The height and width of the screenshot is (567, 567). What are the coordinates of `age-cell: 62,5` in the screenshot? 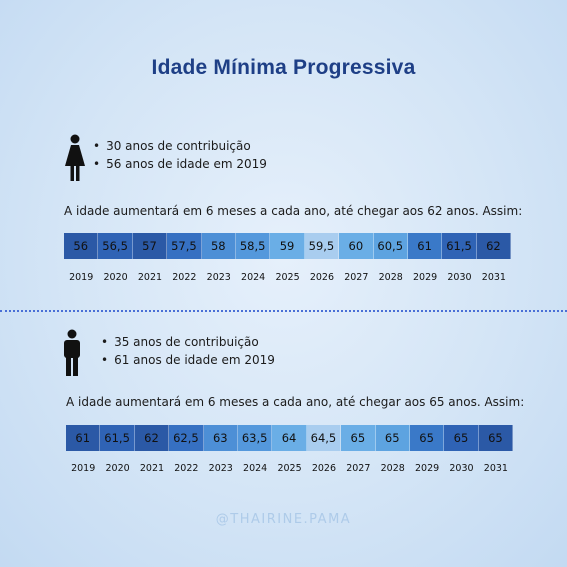 It's located at (186, 438).